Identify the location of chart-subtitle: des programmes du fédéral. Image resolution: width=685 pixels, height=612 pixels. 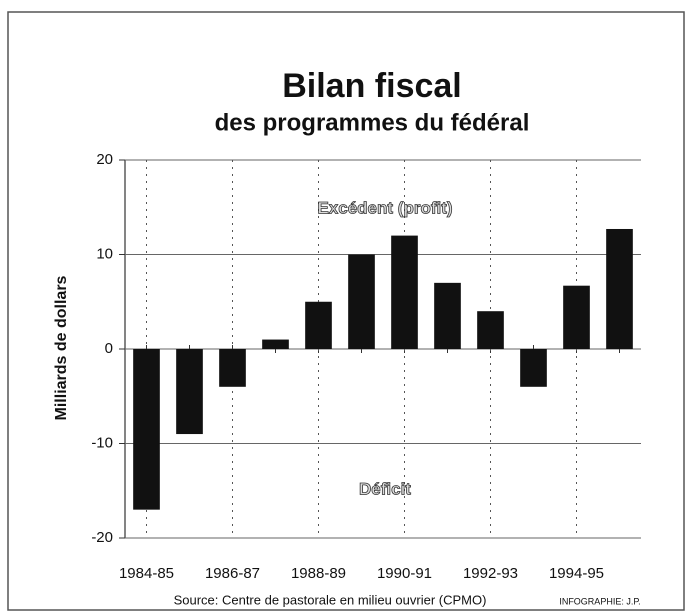
(372, 122).